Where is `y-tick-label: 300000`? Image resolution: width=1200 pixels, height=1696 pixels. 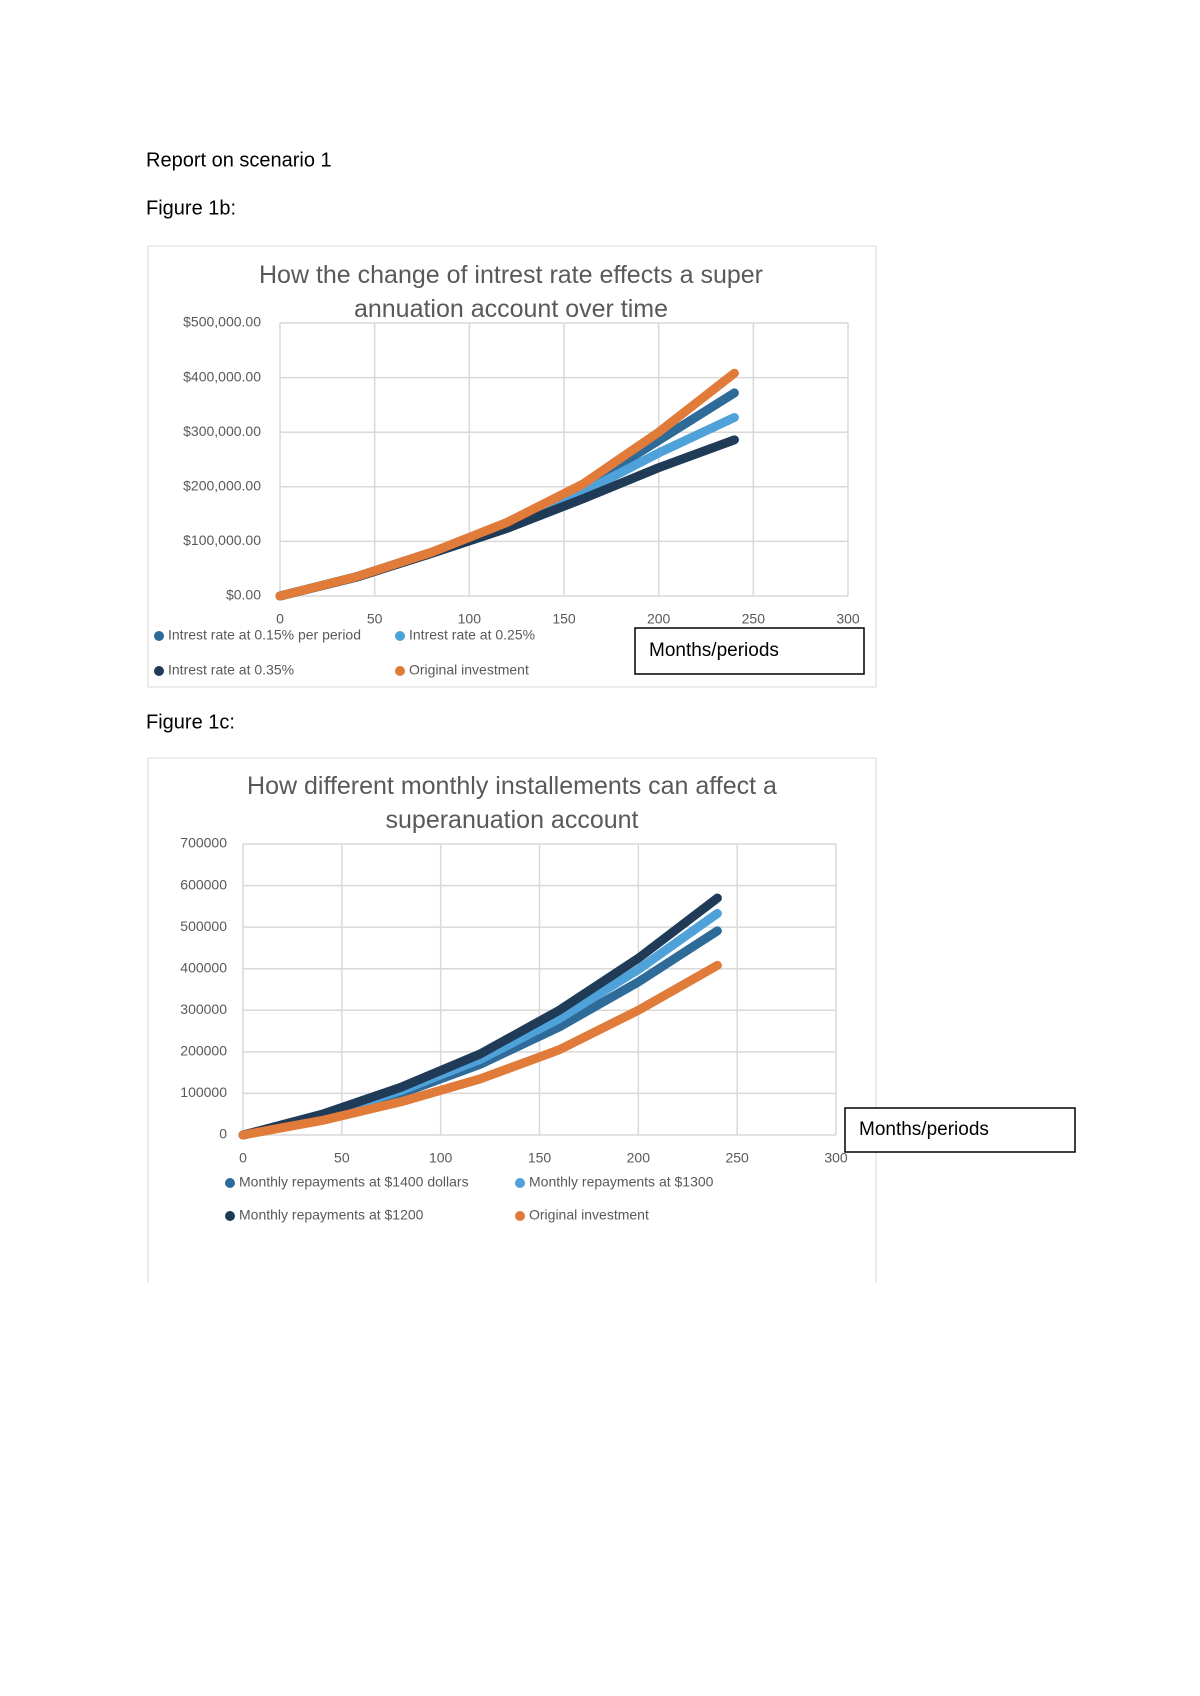
y-tick-label: 300000 is located at coordinates (203, 1009).